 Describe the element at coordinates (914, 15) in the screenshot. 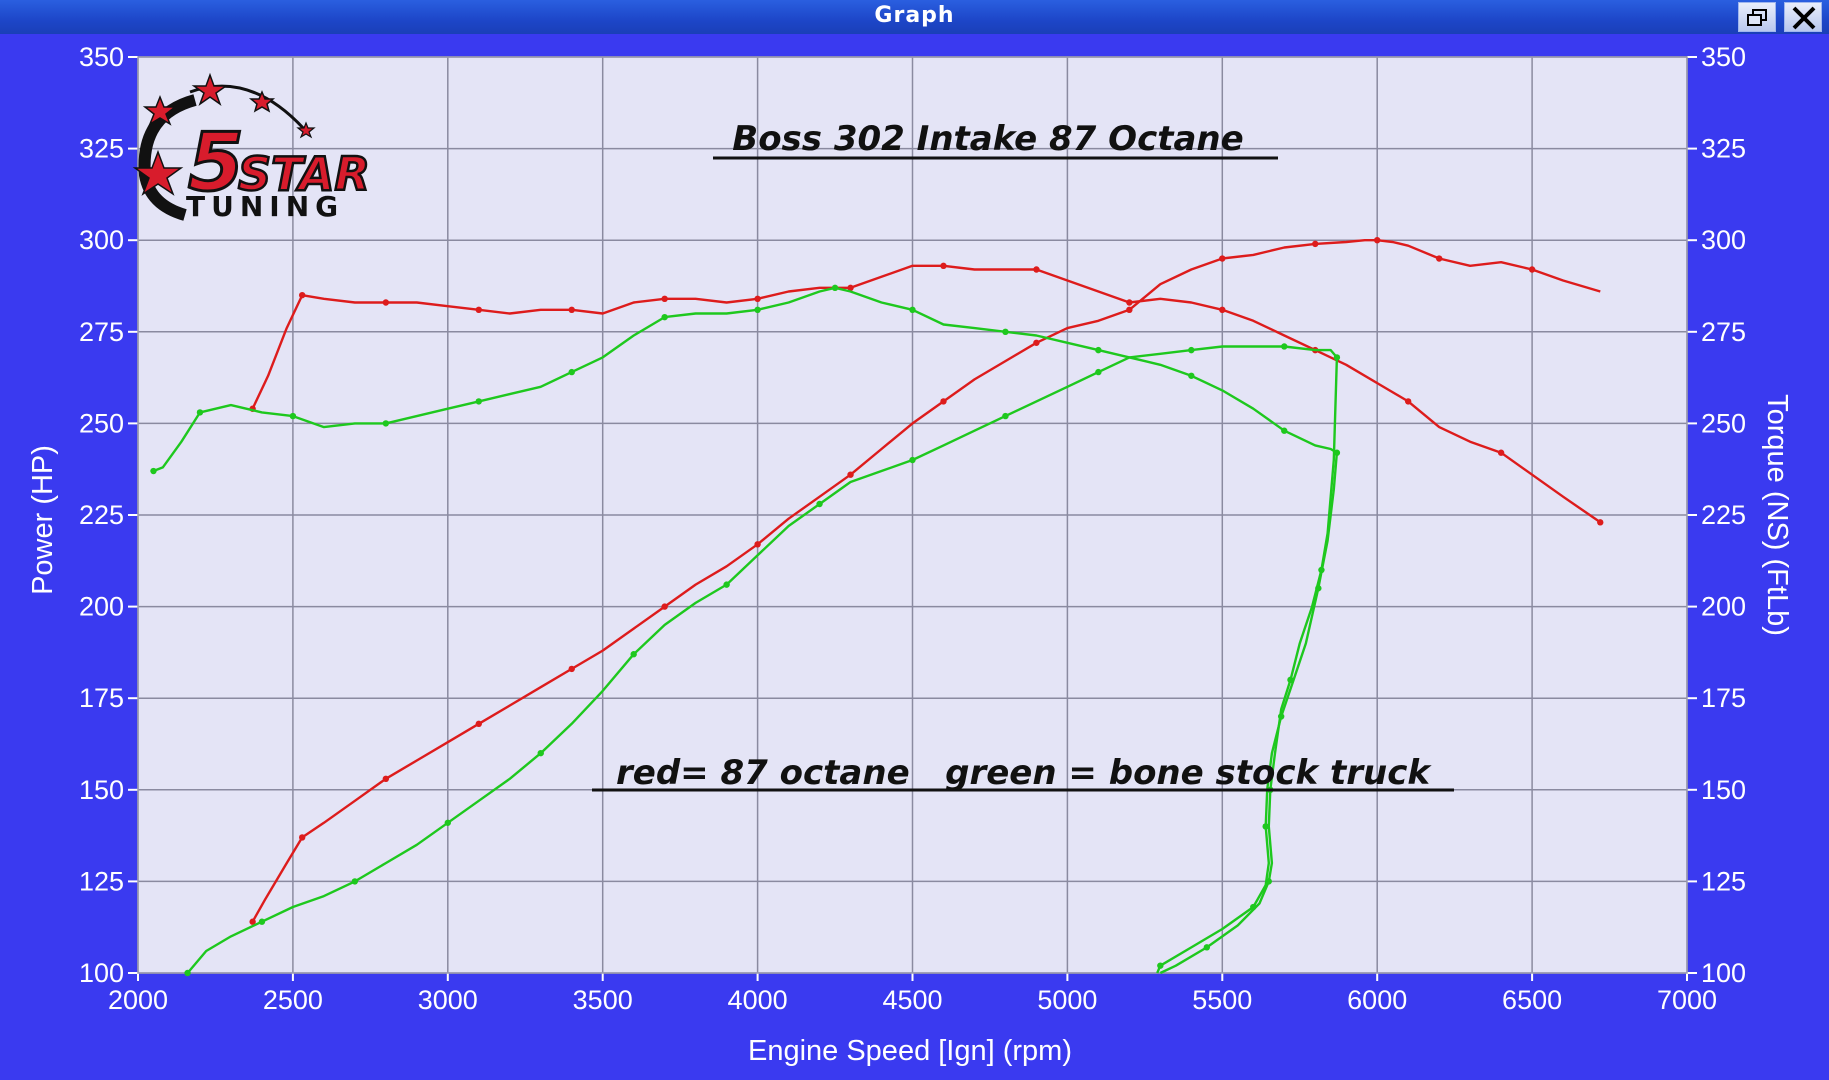

I see `window-title: Graph` at that location.